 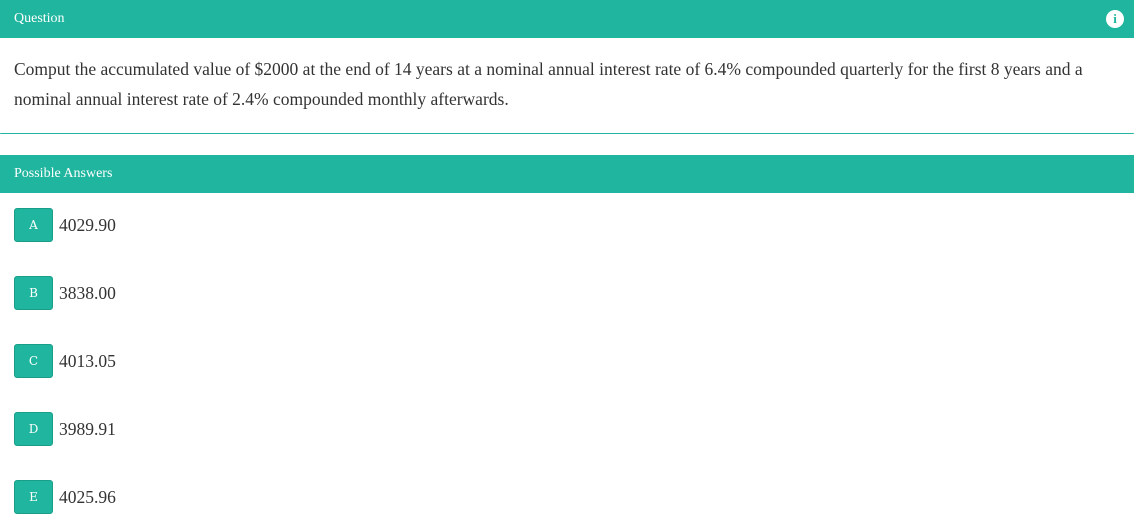 I want to click on answer-value: 4029.90, so click(x=87, y=224).